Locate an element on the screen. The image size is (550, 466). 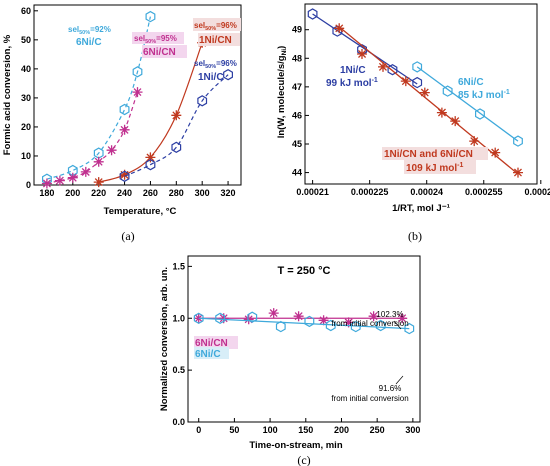
x-tick-label: 150 is located at coordinates (305, 430).